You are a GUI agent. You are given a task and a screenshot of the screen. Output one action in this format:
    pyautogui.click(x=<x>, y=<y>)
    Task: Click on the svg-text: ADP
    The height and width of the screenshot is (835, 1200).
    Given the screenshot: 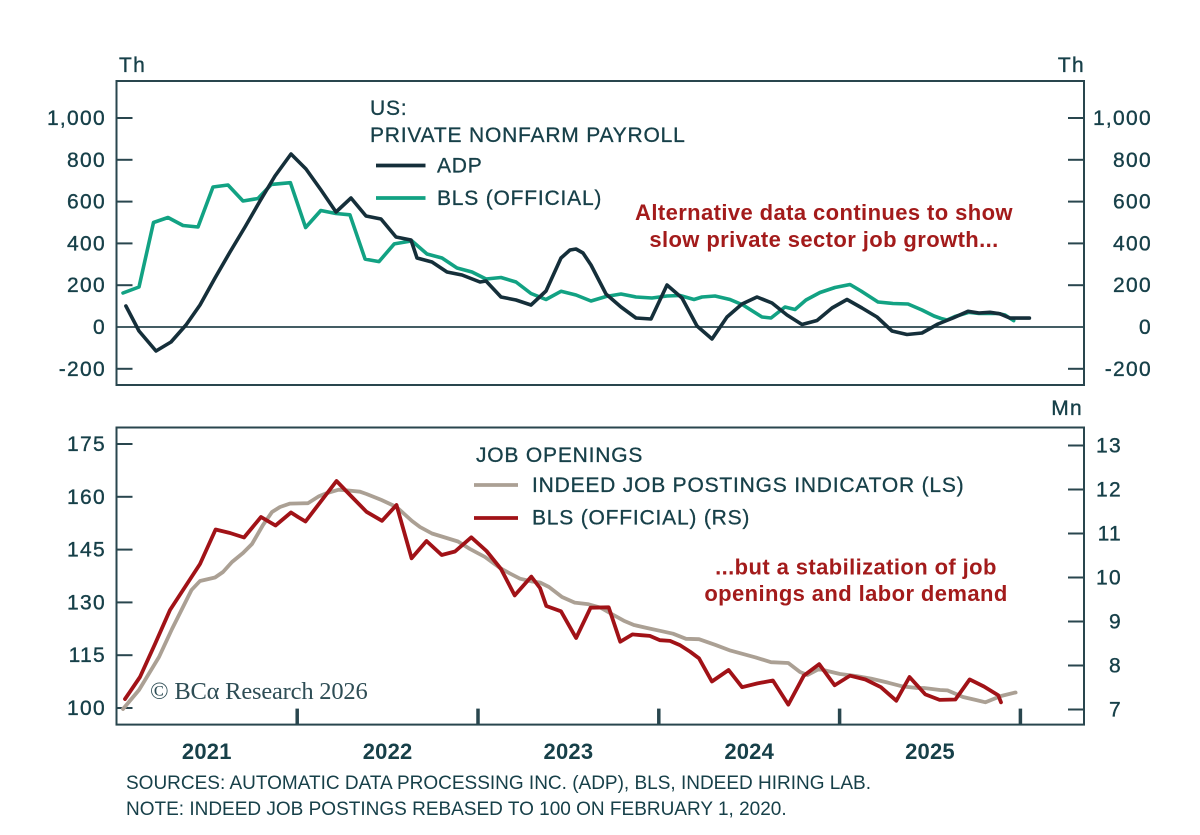 What is the action you would take?
    pyautogui.click(x=460, y=166)
    